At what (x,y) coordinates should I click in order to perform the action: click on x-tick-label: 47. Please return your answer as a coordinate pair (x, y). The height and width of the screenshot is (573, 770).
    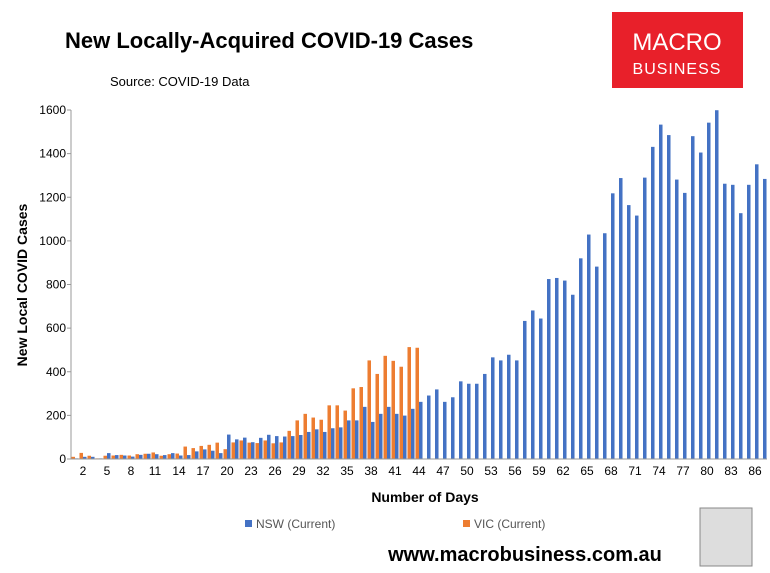
    Looking at the image, I should click on (443, 471).